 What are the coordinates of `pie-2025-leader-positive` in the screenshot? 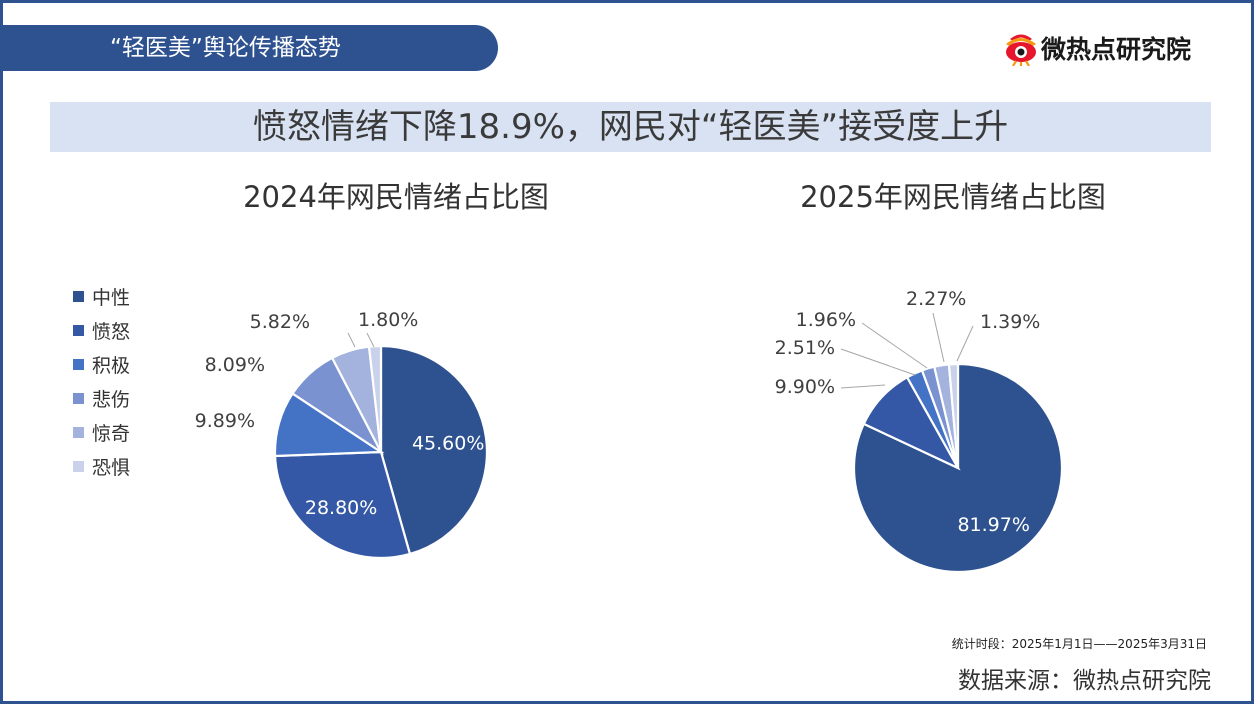 It's located at (878, 362).